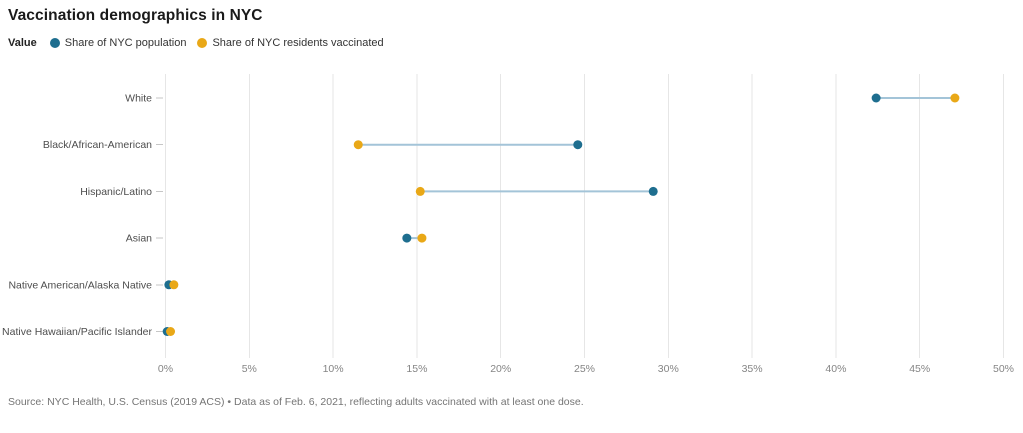 This screenshot has height=433, width=1023. Describe the element at coordinates (835, 369) in the screenshot. I see `x-axis-tick-label: 40%` at that location.